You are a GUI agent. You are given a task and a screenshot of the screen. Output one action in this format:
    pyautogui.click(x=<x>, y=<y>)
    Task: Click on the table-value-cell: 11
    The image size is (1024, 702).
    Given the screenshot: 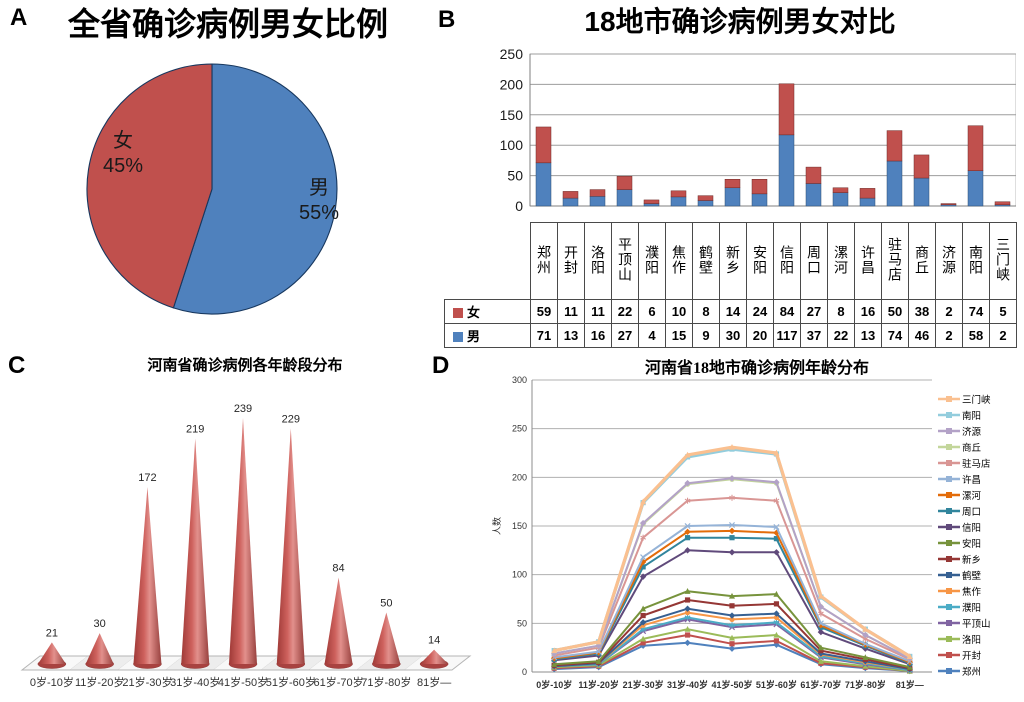 What is the action you would take?
    pyautogui.click(x=598, y=311)
    